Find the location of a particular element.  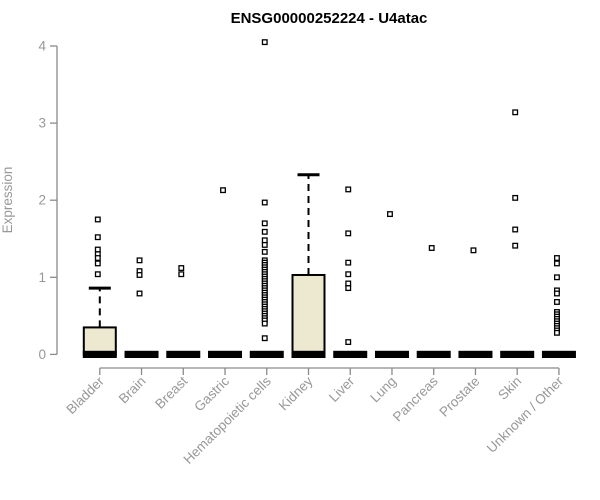

x-category-label: Prostate is located at coordinates (459, 397).